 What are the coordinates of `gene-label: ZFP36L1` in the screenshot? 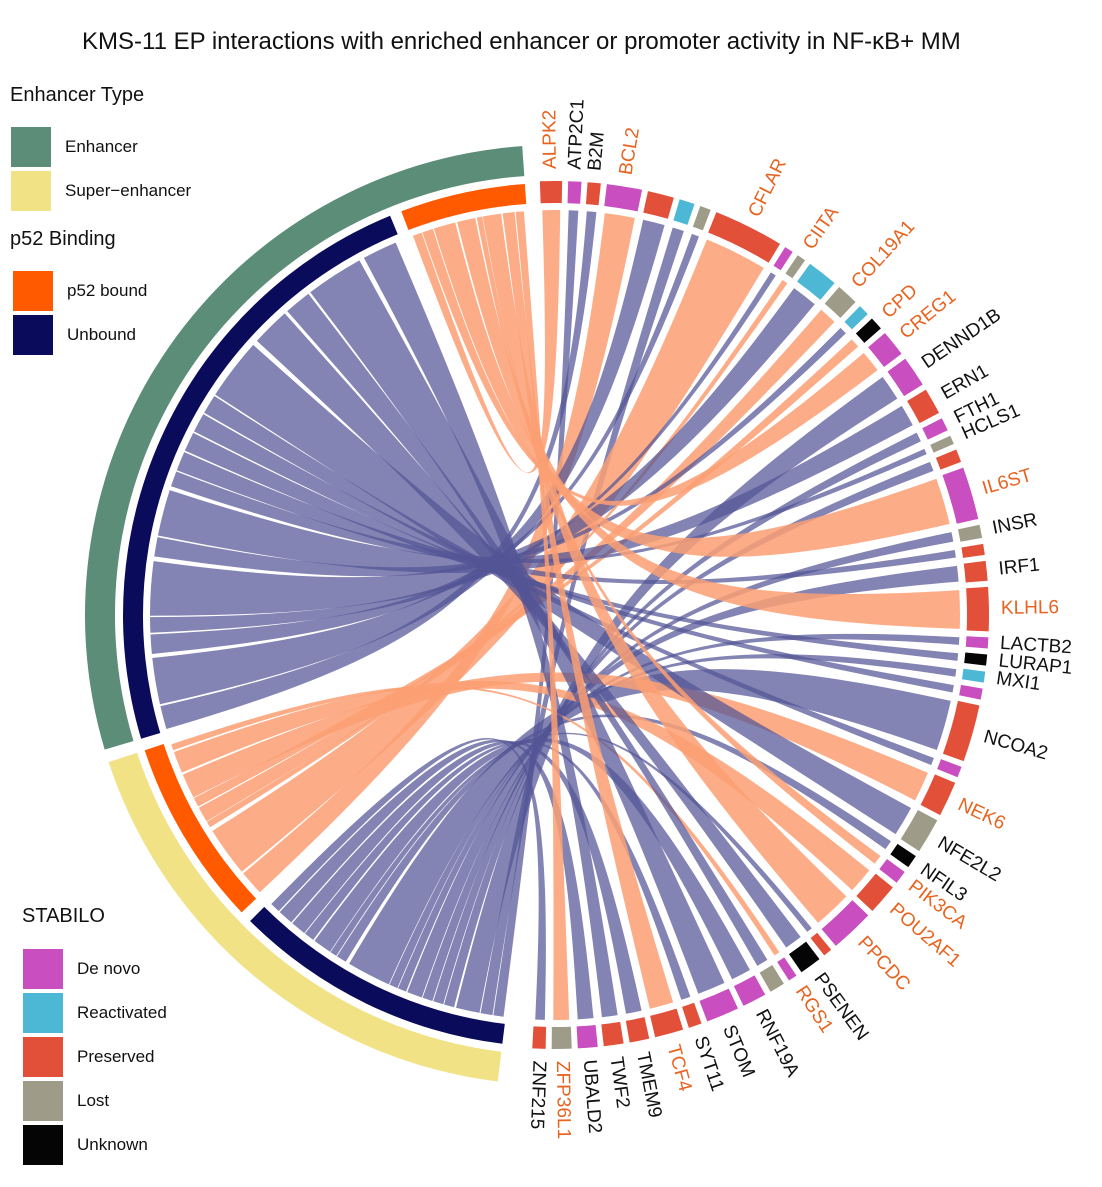 It's located at (563, 1100).